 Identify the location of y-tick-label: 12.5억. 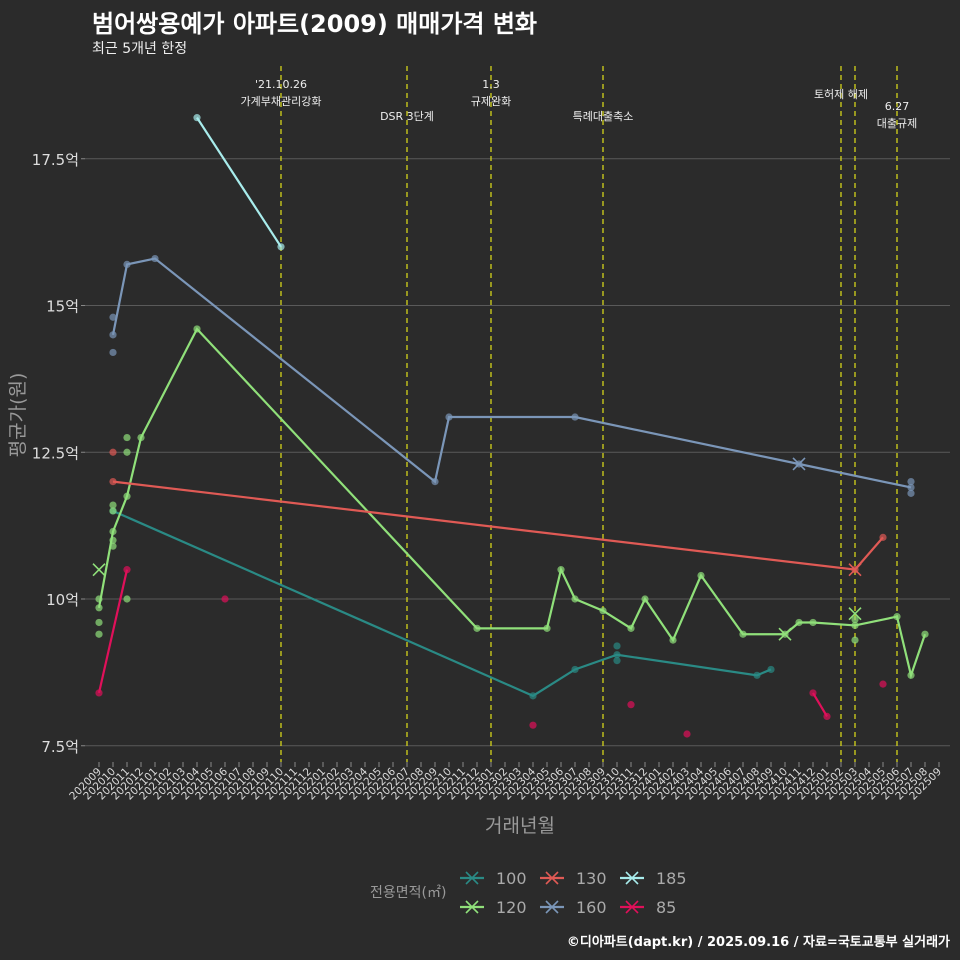
(55, 453).